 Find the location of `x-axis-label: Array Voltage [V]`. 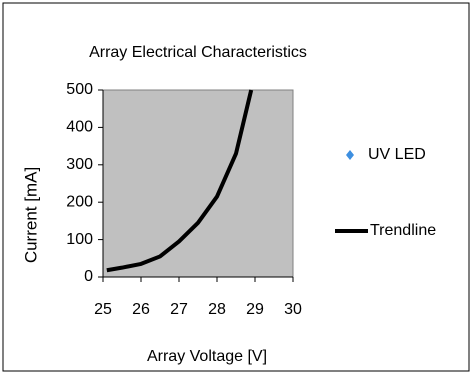

x-axis-label: Array Voltage [V] is located at coordinates (207, 356).